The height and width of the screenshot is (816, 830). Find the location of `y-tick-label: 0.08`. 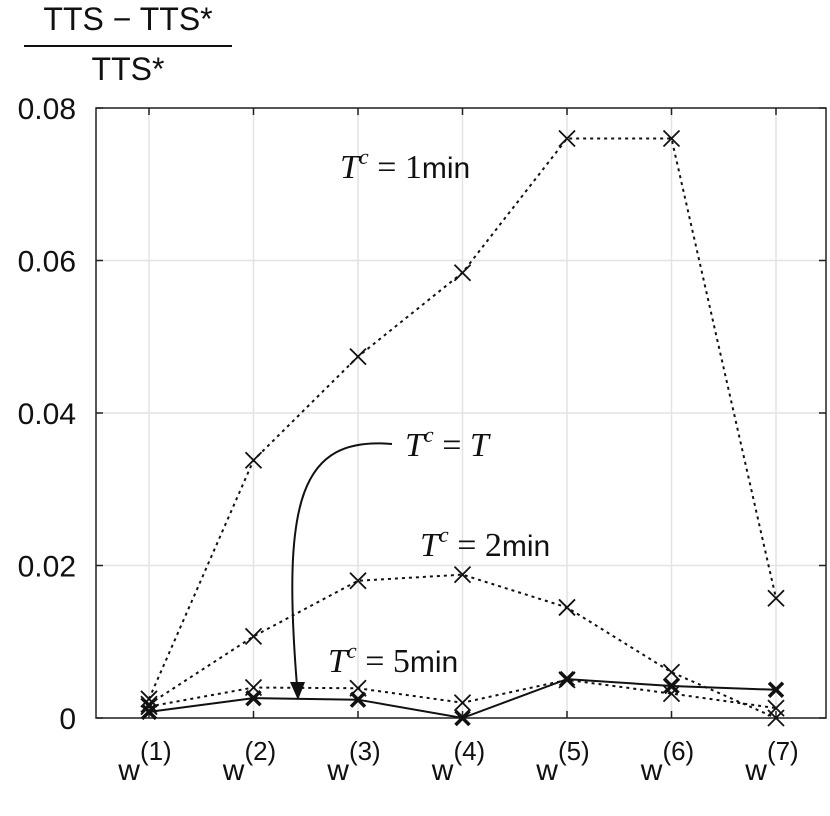

y-tick-label: 0.08 is located at coordinates (47, 109).